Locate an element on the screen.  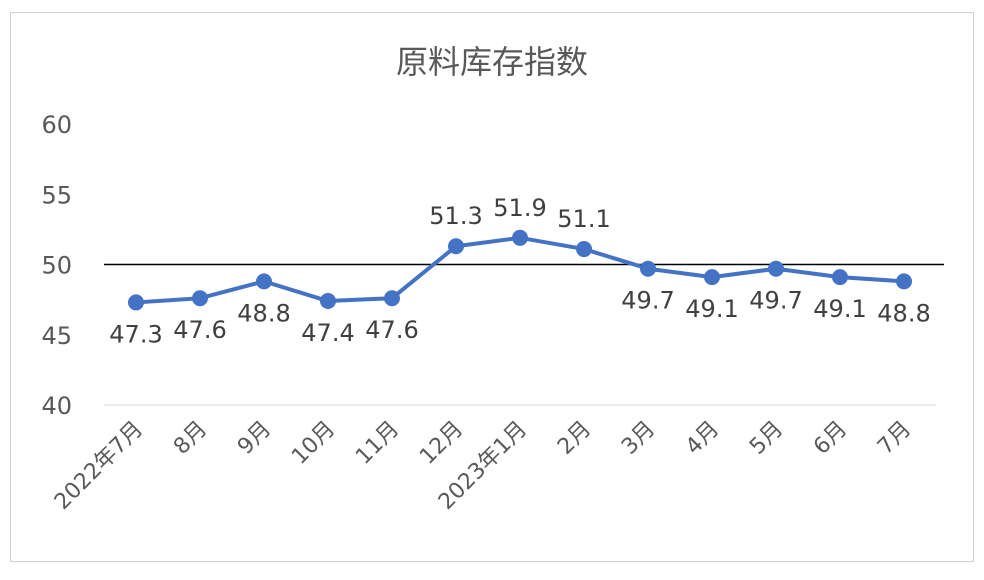
y-tick-label: 60 is located at coordinates (56, 125).